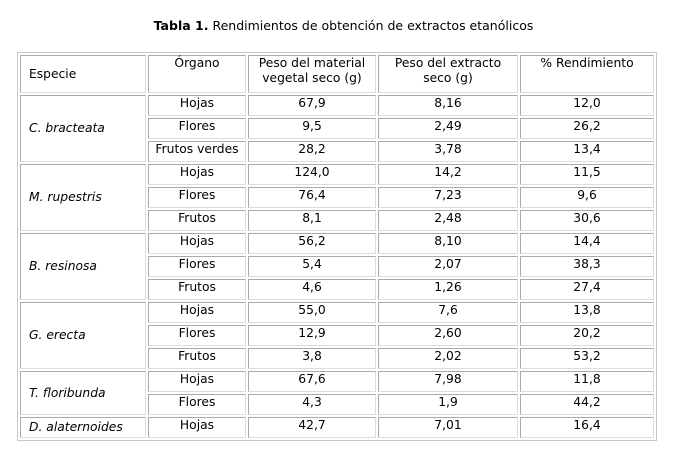 The width and height of the screenshot is (687, 457). I want to click on organ-cell: Frutos verdes, so click(197, 151).